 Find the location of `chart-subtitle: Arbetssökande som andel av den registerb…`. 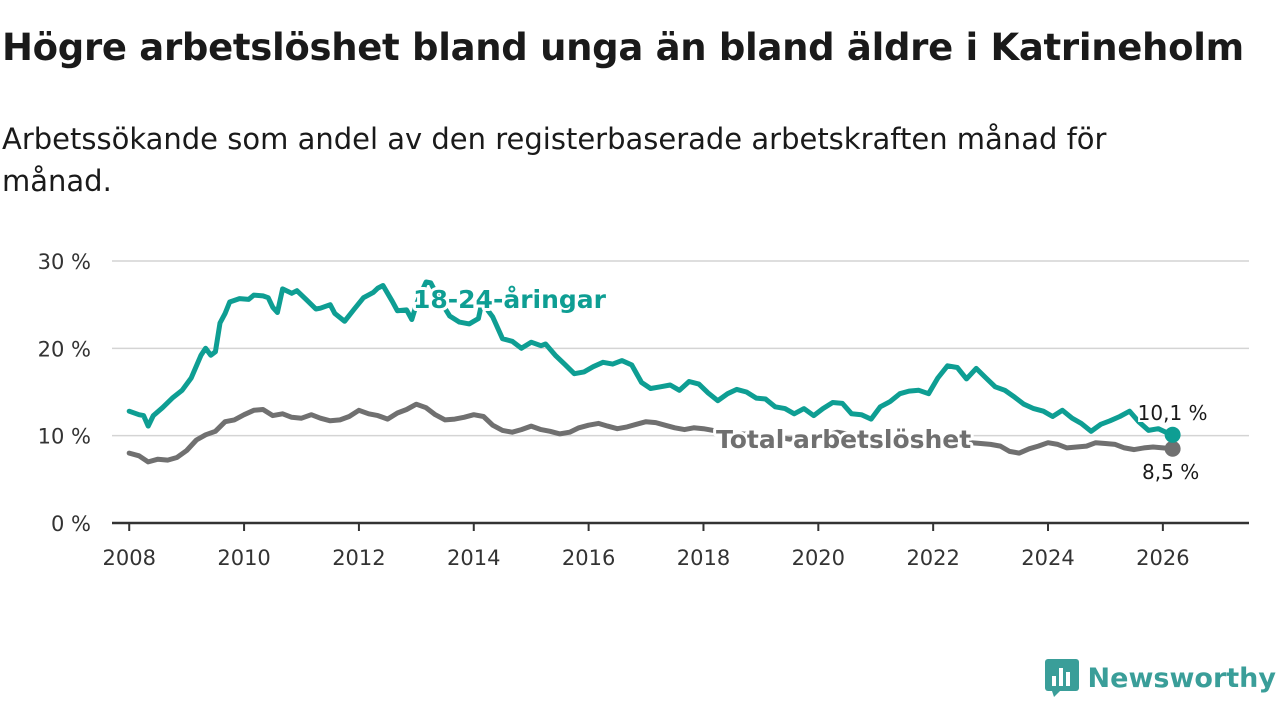

chart-subtitle: Arbetssökande som andel av den registerb… is located at coordinates (554, 160).